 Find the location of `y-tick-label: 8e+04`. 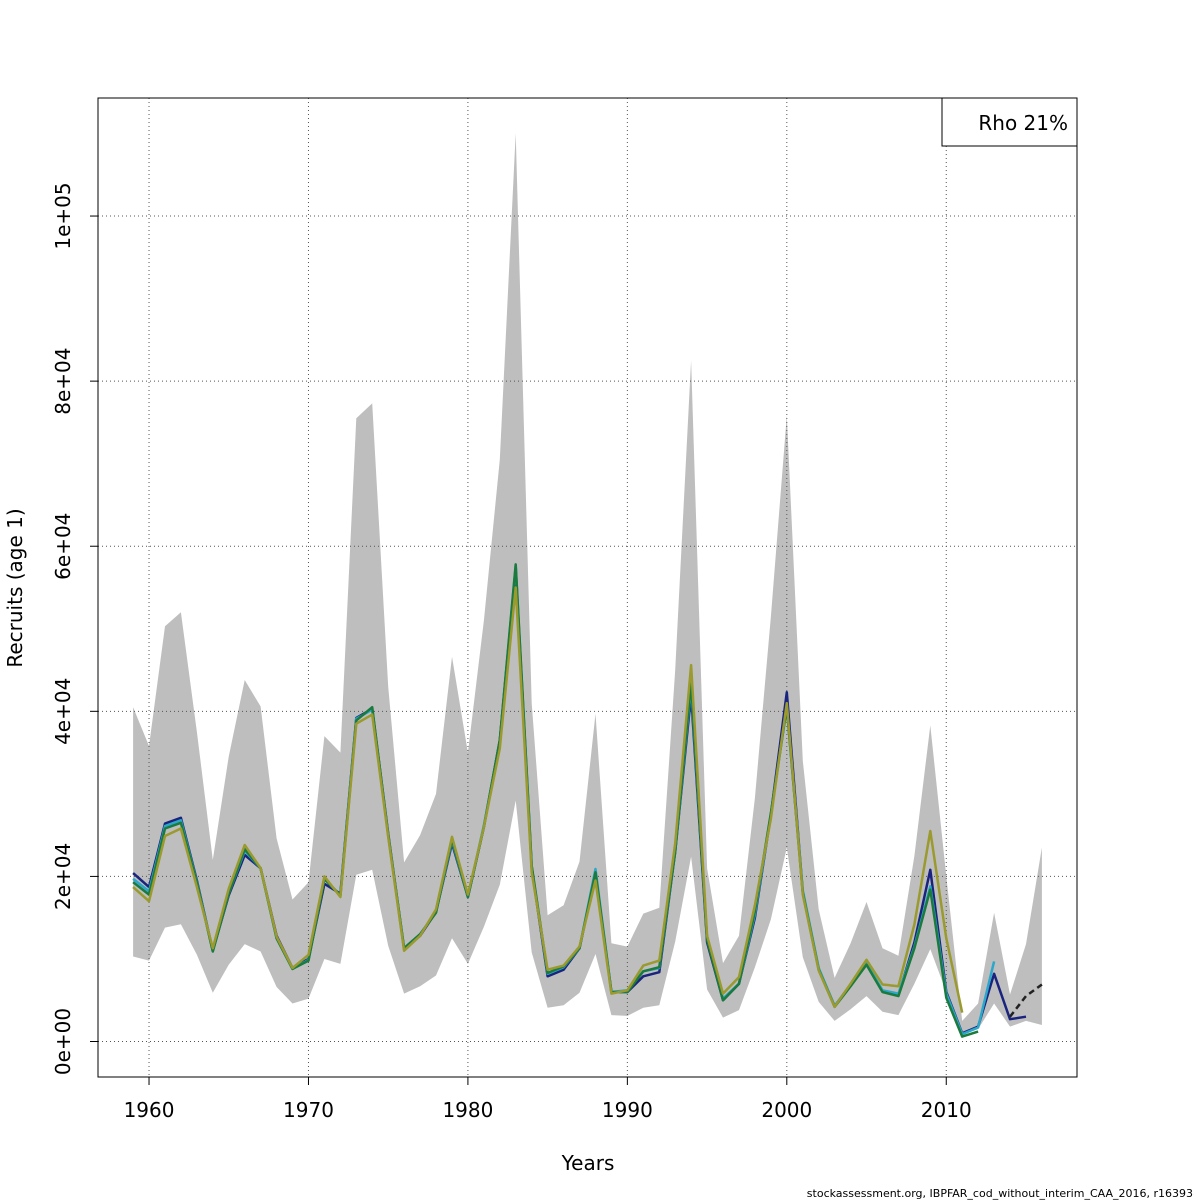

y-tick-label: 8e+04 is located at coordinates (63, 380).